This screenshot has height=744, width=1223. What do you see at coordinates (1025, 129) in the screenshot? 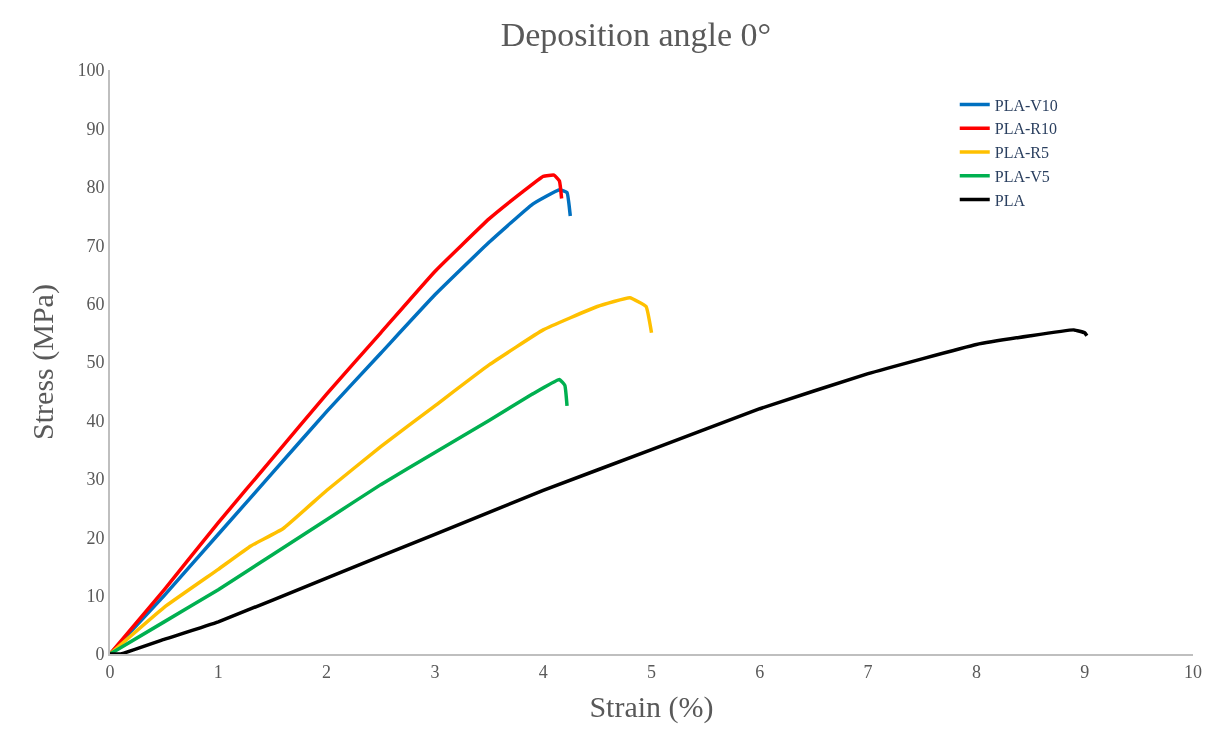
I see `legend-label: PLA-R10` at bounding box center [1025, 129].